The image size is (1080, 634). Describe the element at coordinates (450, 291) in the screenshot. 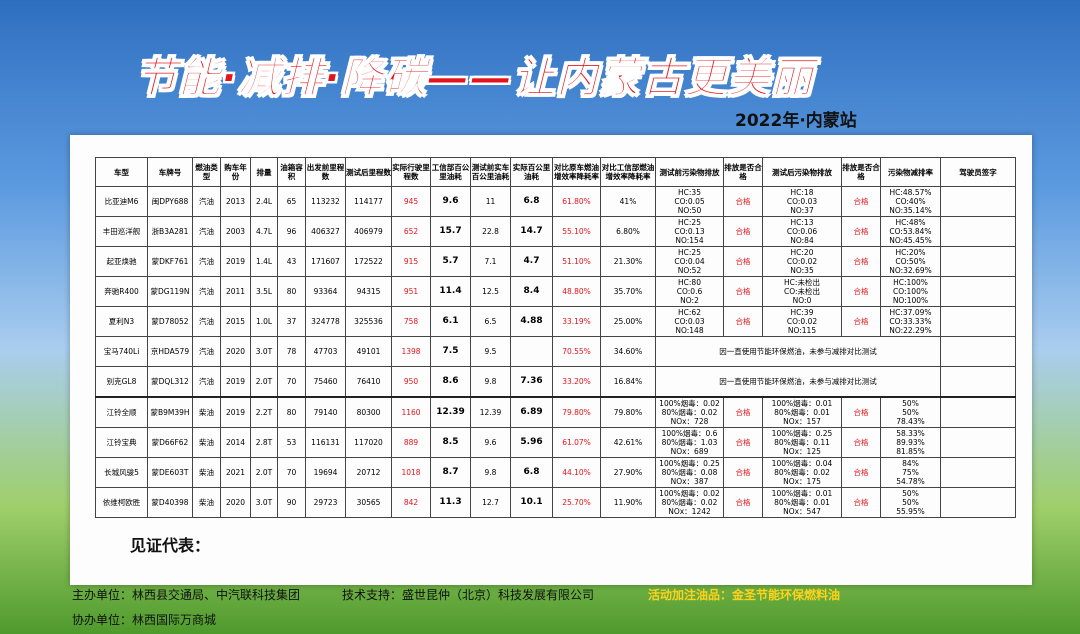

I see `table-cell: 11.4` at that location.